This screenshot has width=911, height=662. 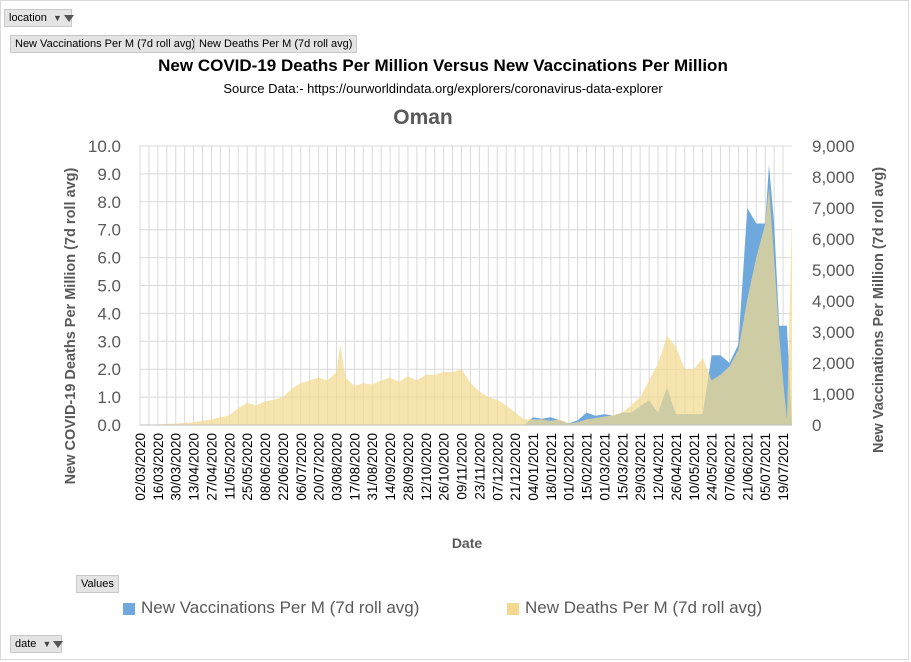 I want to click on x-tick-label: 10/05/2021, so click(x=694, y=467).